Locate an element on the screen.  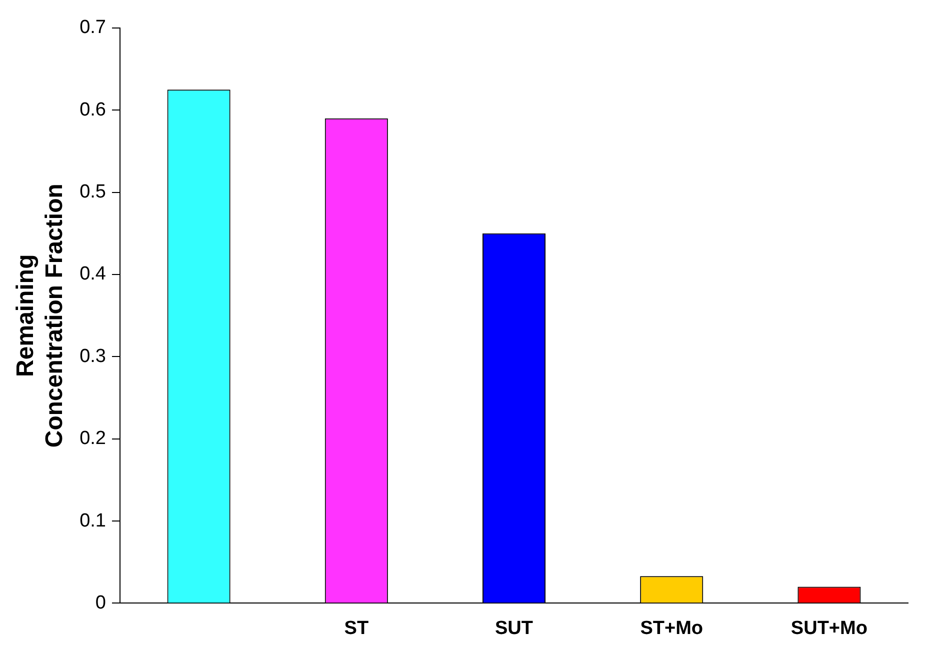
y-tick-label: 0.1 is located at coordinates (93, 521).